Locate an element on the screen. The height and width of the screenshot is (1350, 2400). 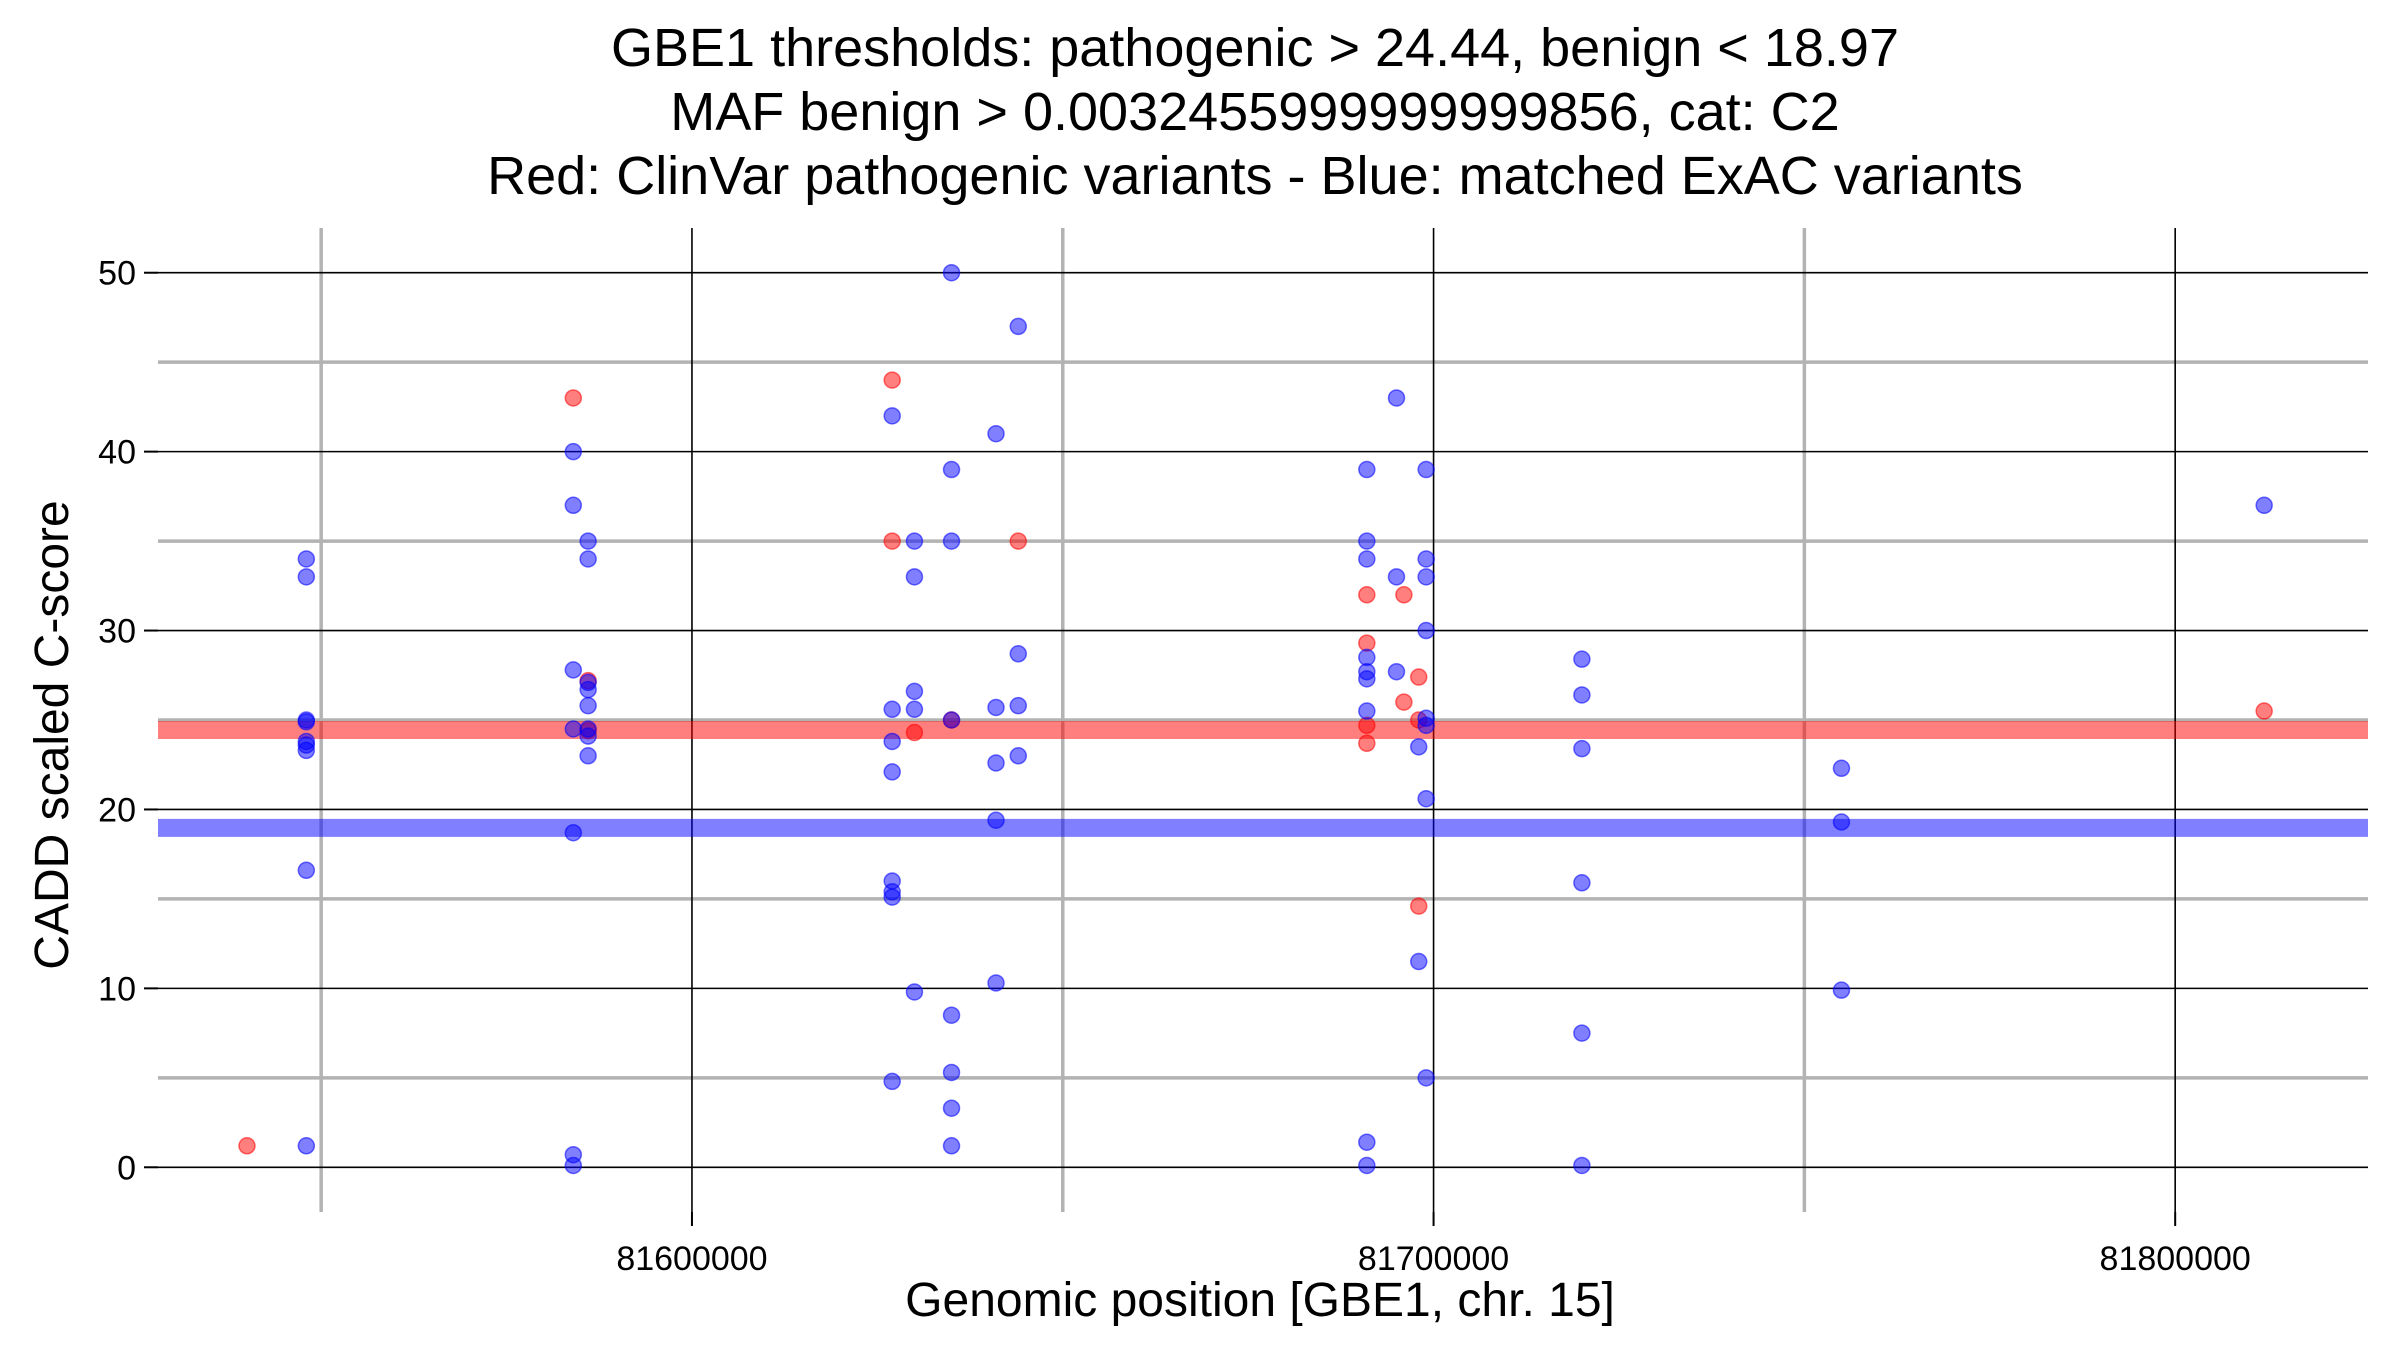
threshold-lines is located at coordinates (1263, 779).